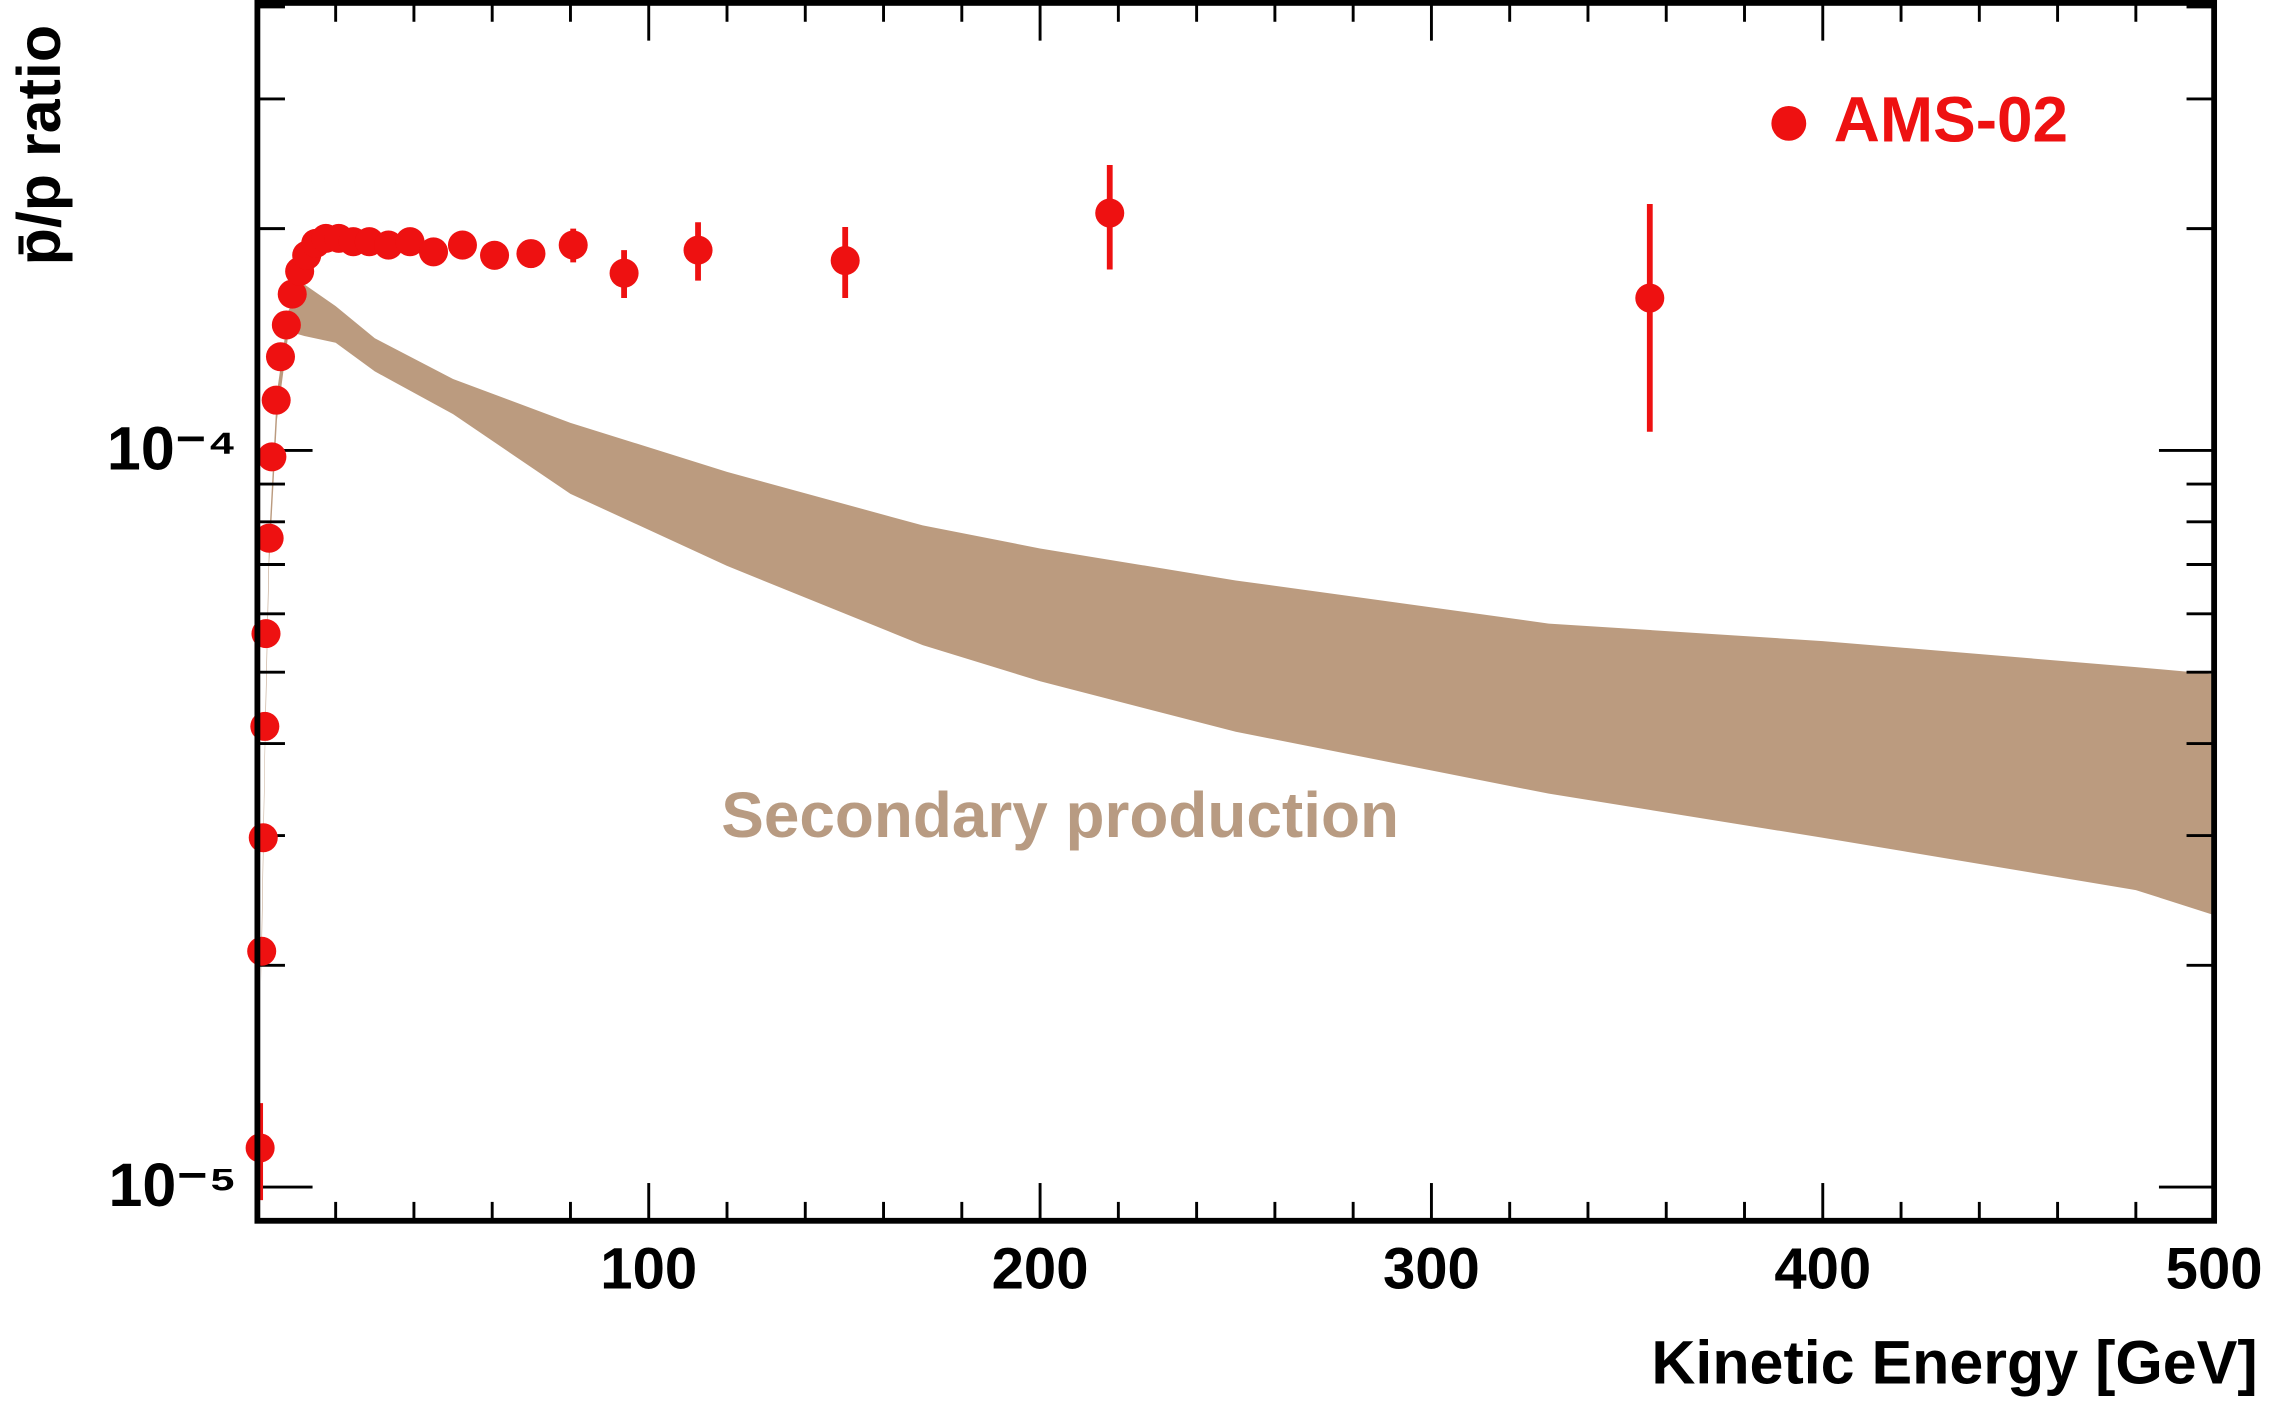 The height and width of the screenshot is (1424, 2277). I want to click on y-tick-label: 10⁻⁵, so click(172, 1185).